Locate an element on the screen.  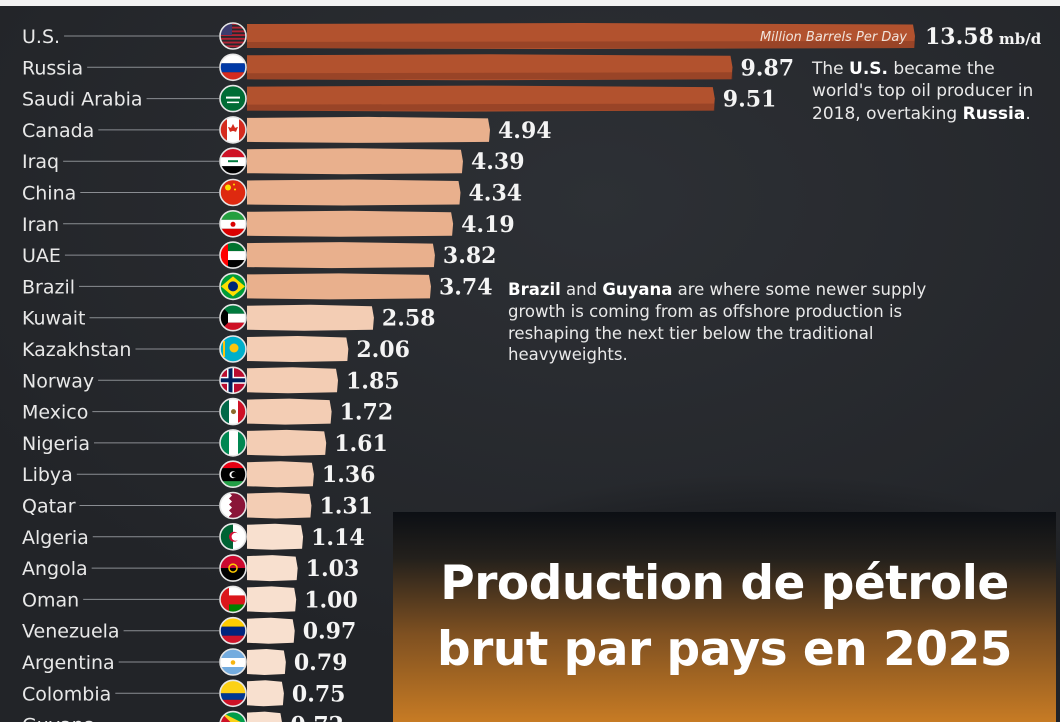
unit-label: mb/d is located at coordinates (1020, 39).